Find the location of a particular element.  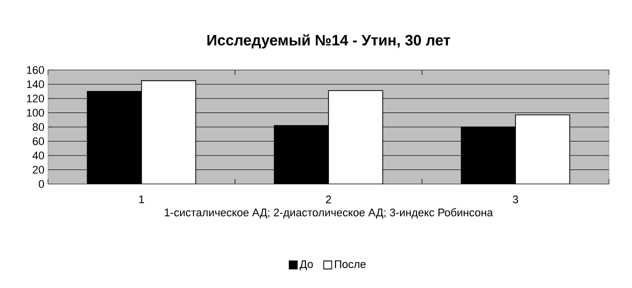

y-tick-label: 160 is located at coordinates (35, 70).